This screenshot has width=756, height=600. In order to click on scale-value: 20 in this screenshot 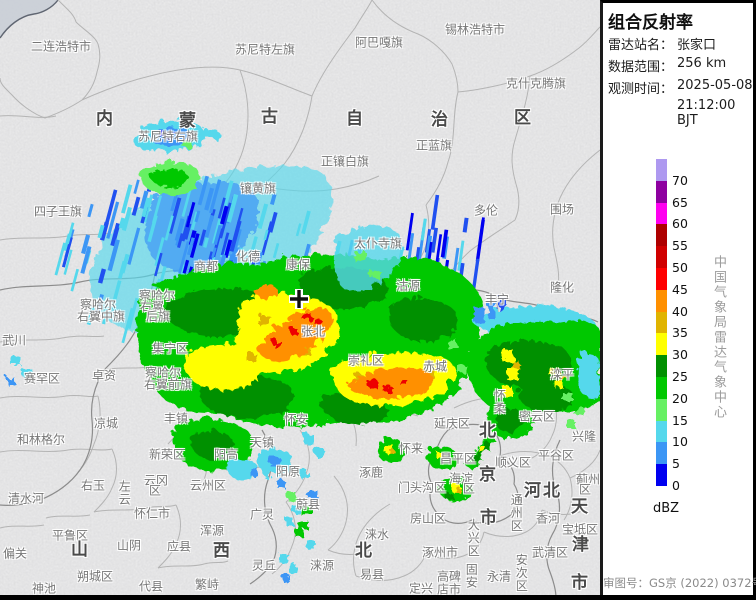, I will do `click(680, 398)`.